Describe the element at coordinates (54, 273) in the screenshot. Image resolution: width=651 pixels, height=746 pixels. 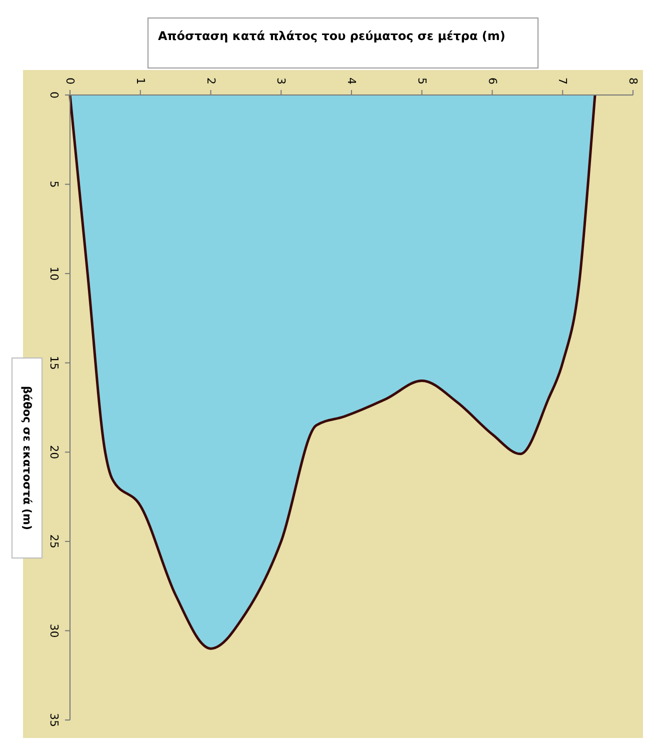
I see `y-tick-label: 10` at that location.